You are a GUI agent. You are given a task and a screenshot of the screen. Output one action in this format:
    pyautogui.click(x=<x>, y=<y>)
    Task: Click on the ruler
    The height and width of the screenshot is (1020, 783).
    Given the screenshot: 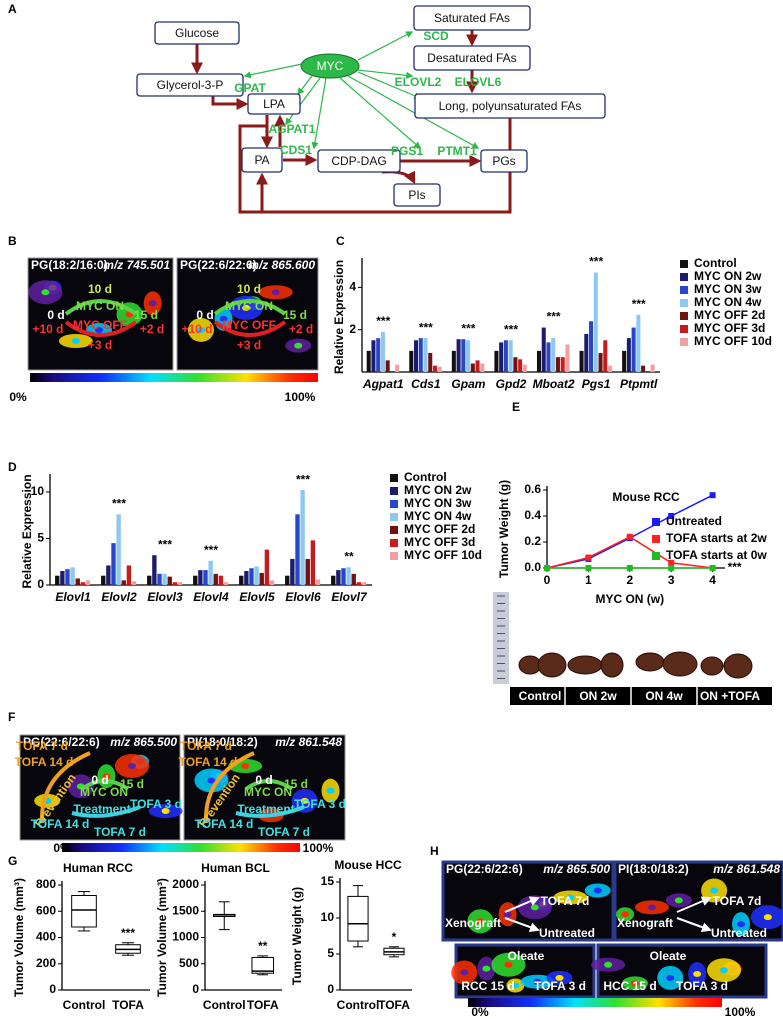 What is the action you would take?
    pyautogui.click(x=501, y=638)
    